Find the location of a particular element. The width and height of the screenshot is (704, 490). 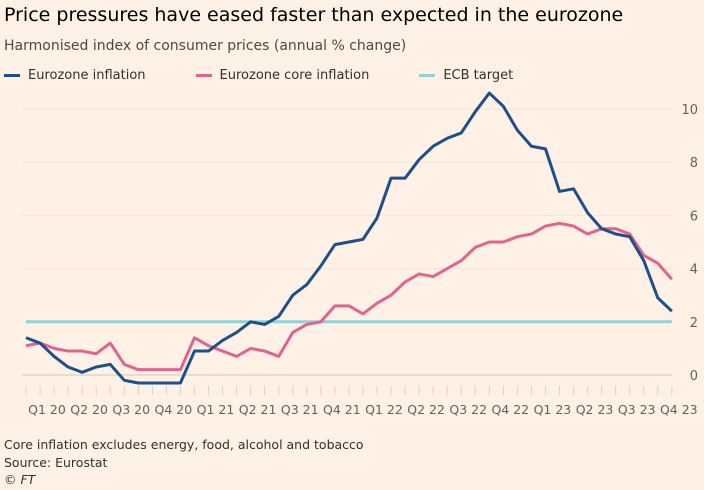

x-tick-label: Q4 20 is located at coordinates (174, 409).